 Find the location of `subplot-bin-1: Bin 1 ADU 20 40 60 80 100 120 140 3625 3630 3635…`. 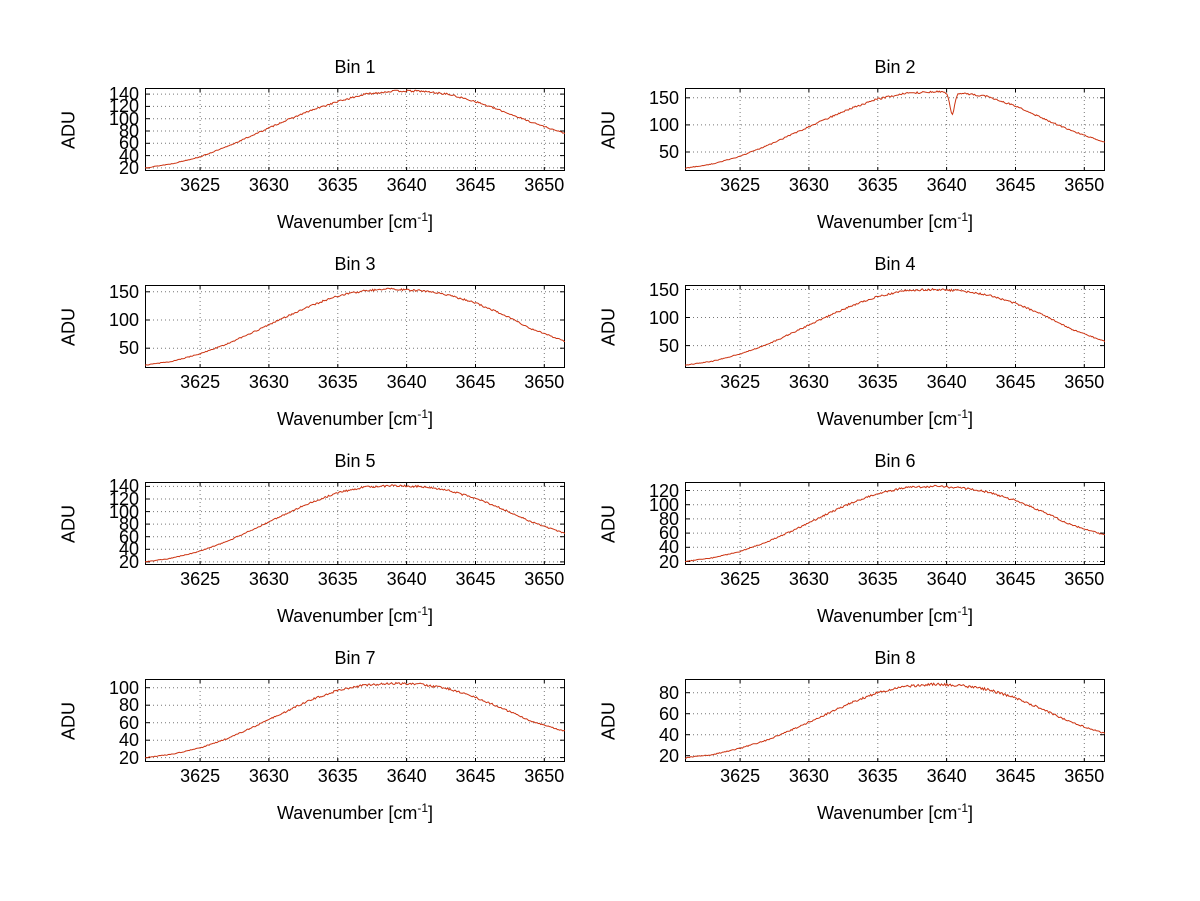

subplot-bin-1: Bin 1 ADU 20 40 60 80 100 120 140 3625 3630 3635… is located at coordinates (312, 144).